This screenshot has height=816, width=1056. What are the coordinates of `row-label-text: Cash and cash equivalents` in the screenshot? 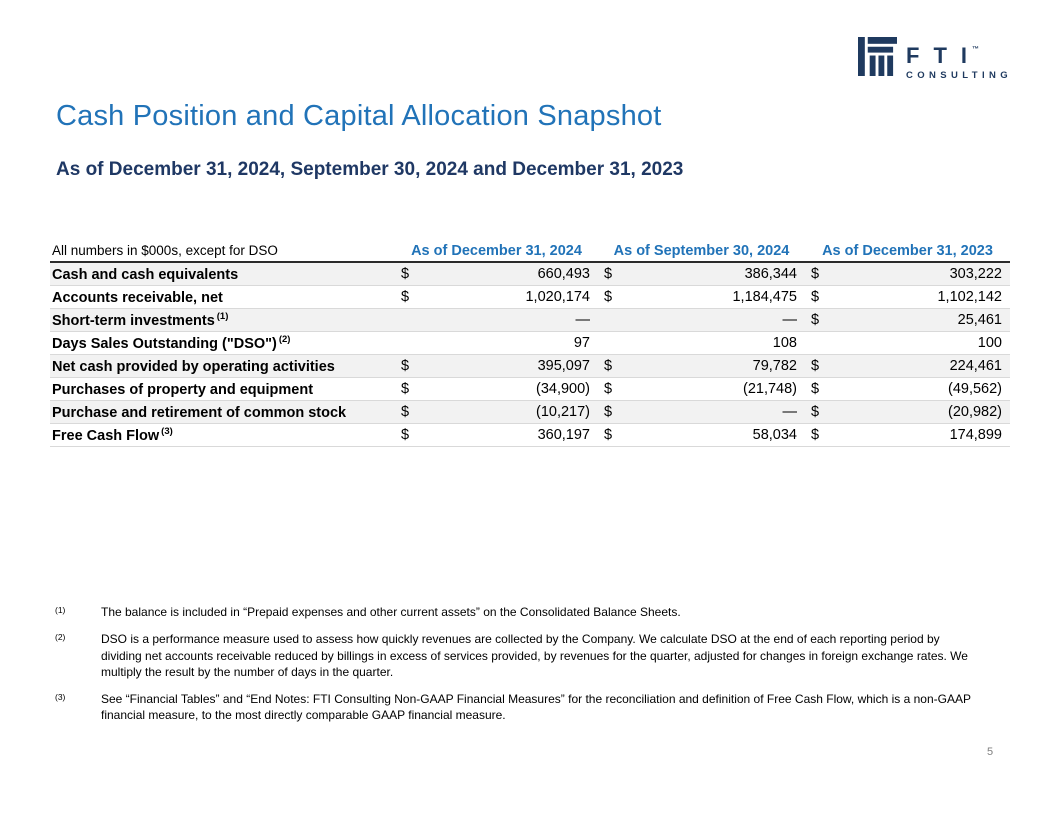 It's located at (145, 274).